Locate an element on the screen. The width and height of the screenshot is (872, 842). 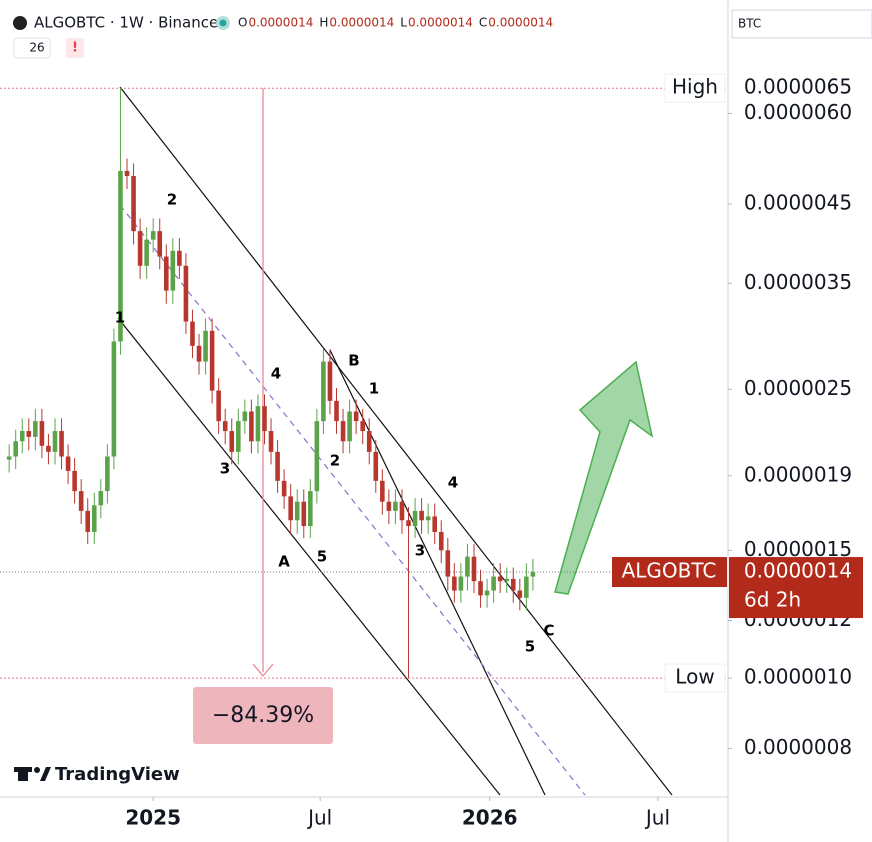
x-tick-label: 2025 is located at coordinates (153, 818).